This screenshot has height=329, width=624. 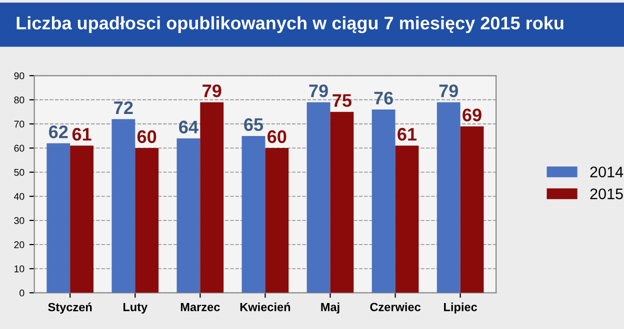 I want to click on y-tick-label: 30, so click(x=19, y=220).